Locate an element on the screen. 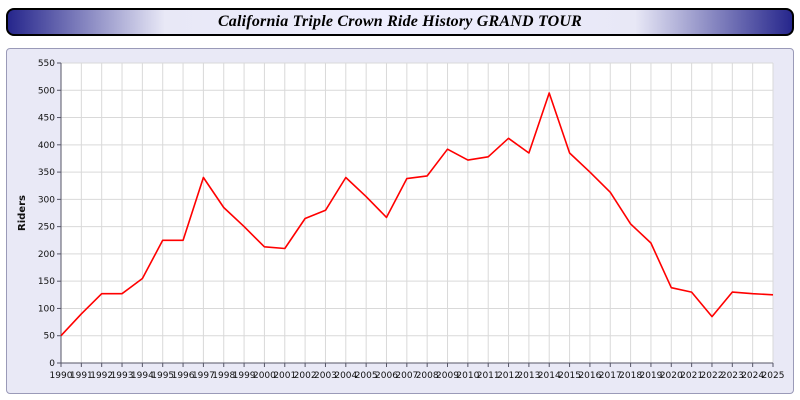  x-tick-label: 2004 is located at coordinates (345, 376).